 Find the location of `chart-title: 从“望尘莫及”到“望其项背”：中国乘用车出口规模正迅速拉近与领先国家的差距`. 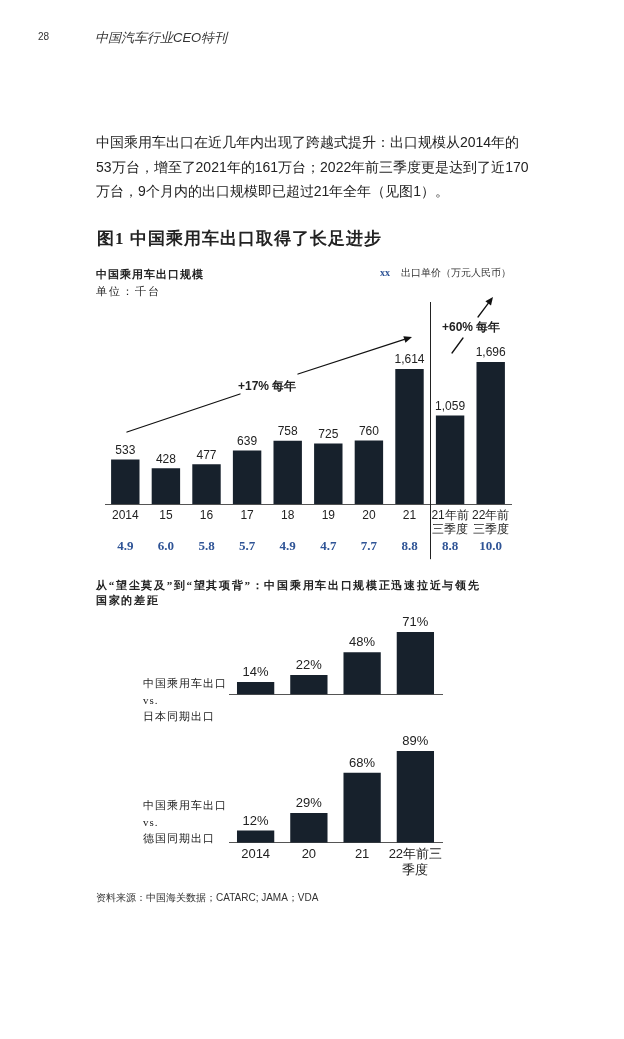

chart-title: 从“望尘莫及”到“望其项背”：中国乘用车出口规模正迅速拉近与领先国家的差距 is located at coordinates (289, 593).